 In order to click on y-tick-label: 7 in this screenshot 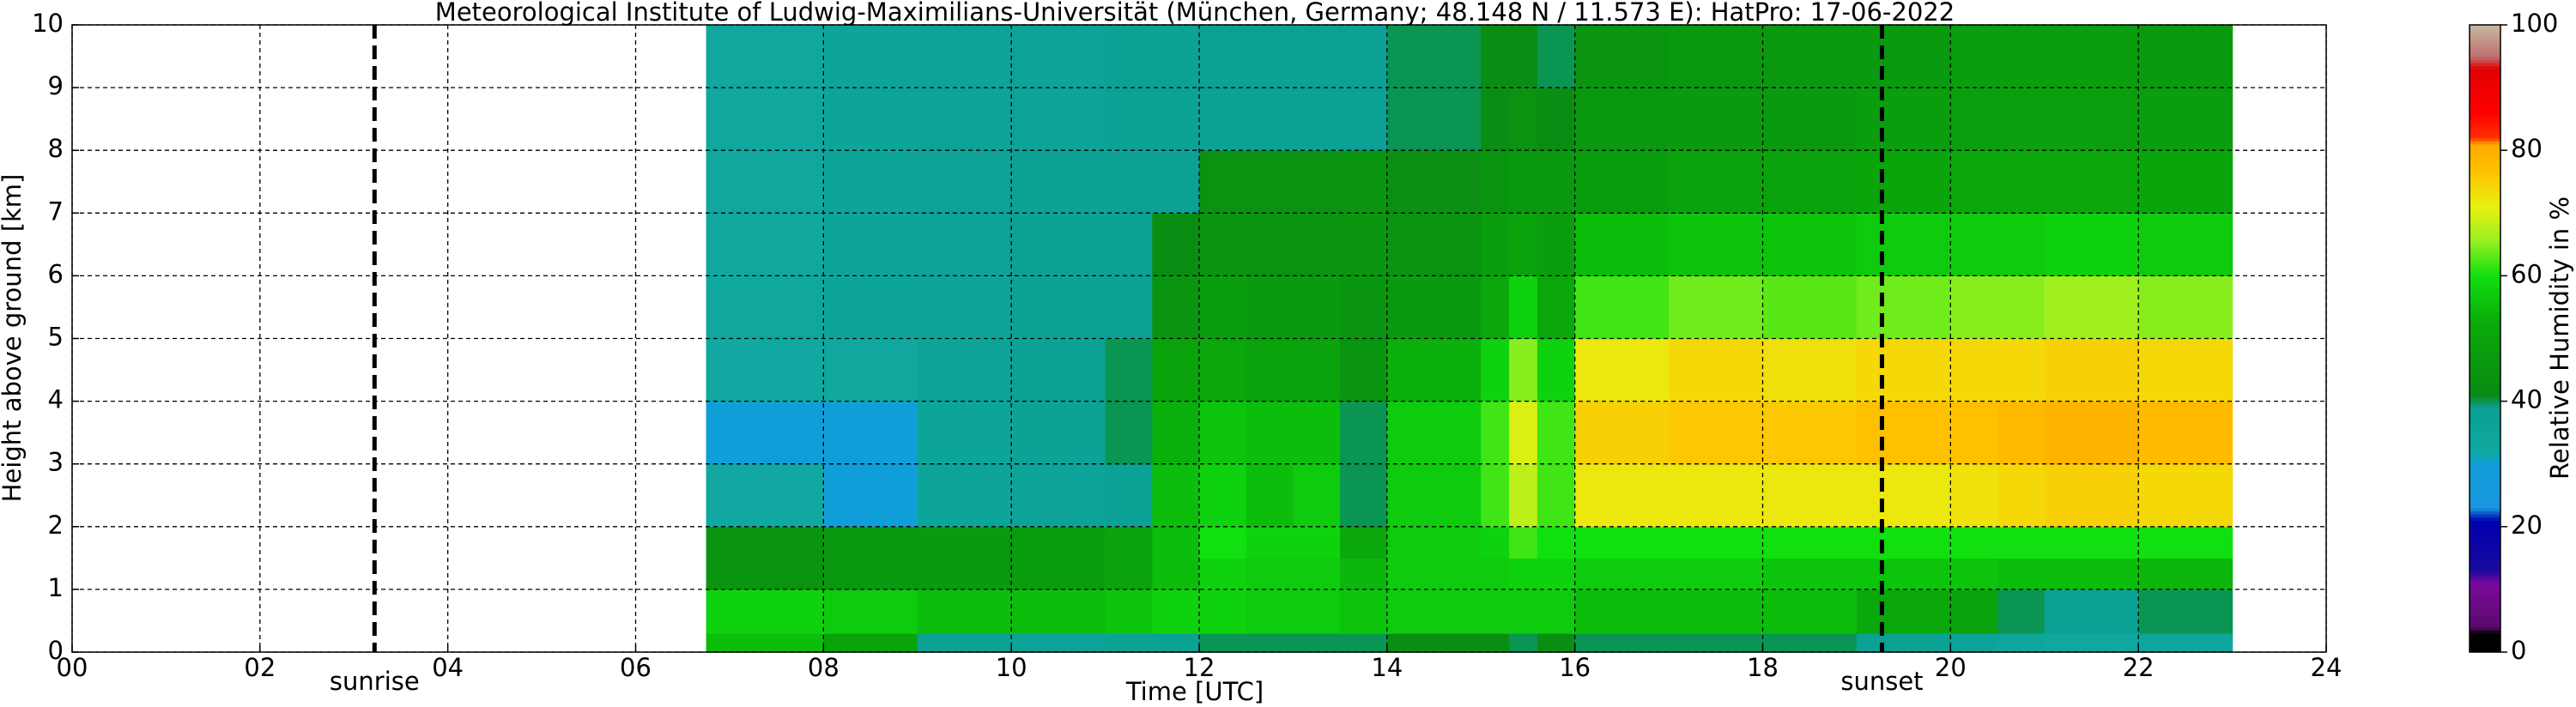, I will do `click(56, 211)`.